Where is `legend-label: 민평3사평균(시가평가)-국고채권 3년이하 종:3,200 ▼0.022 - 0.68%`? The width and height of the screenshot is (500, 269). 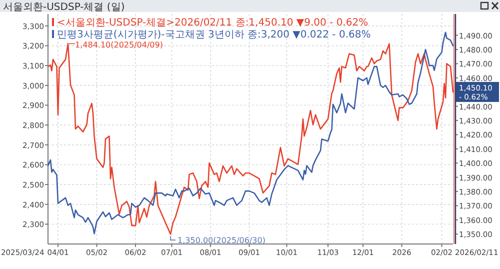 legend-label: 민평3사평균(시가평가)-국고채권 3년이하 종:3,200 ▼0.022 - 0.68% is located at coordinates (214, 35).